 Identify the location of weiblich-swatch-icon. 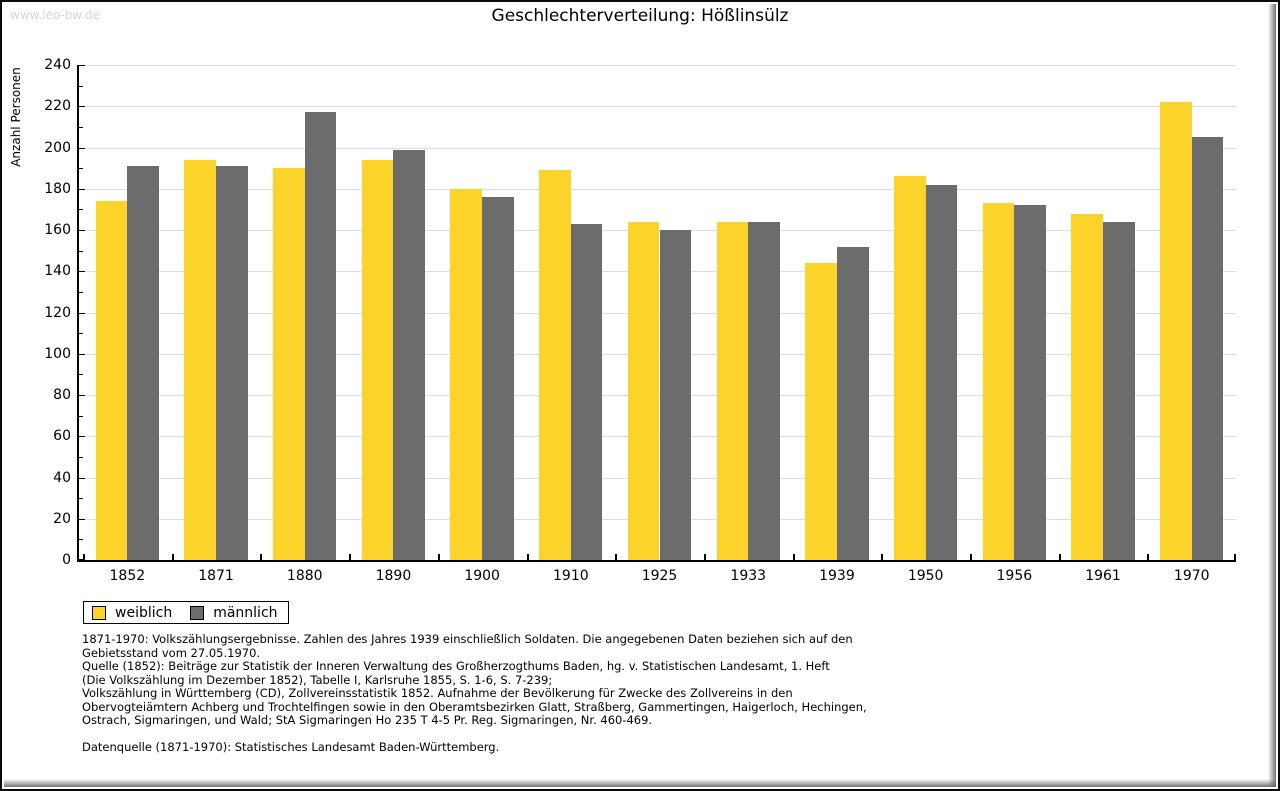
(99, 612).